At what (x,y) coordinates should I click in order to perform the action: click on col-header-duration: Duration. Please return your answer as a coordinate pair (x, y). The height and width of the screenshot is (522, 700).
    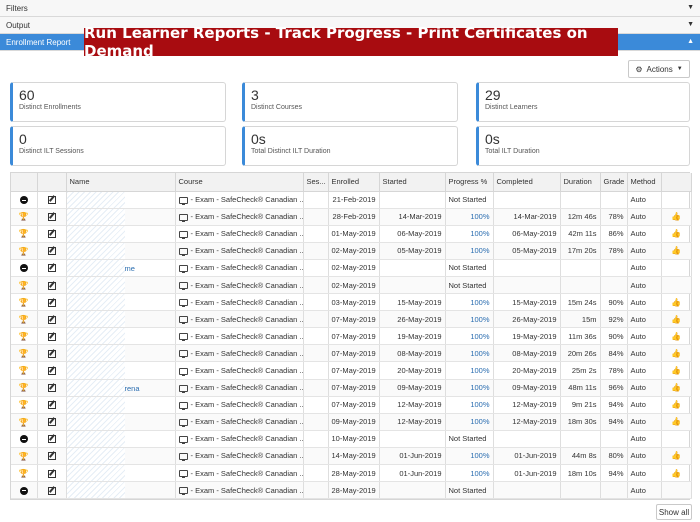
    Looking at the image, I should click on (580, 182).